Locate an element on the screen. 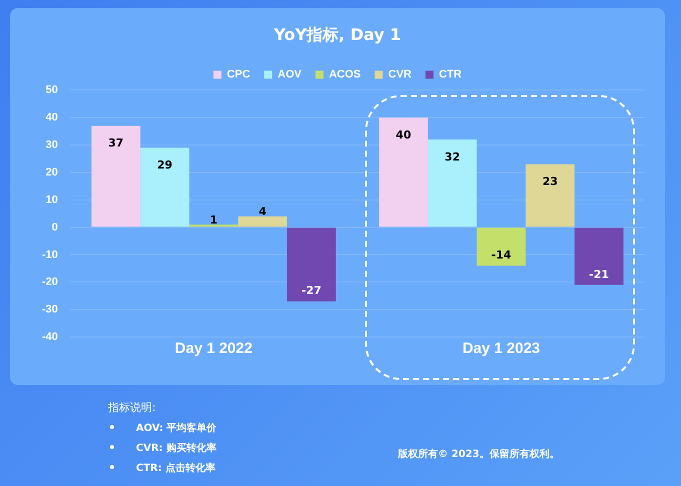 The width and height of the screenshot is (681, 486). data-label: -27 is located at coordinates (312, 291).